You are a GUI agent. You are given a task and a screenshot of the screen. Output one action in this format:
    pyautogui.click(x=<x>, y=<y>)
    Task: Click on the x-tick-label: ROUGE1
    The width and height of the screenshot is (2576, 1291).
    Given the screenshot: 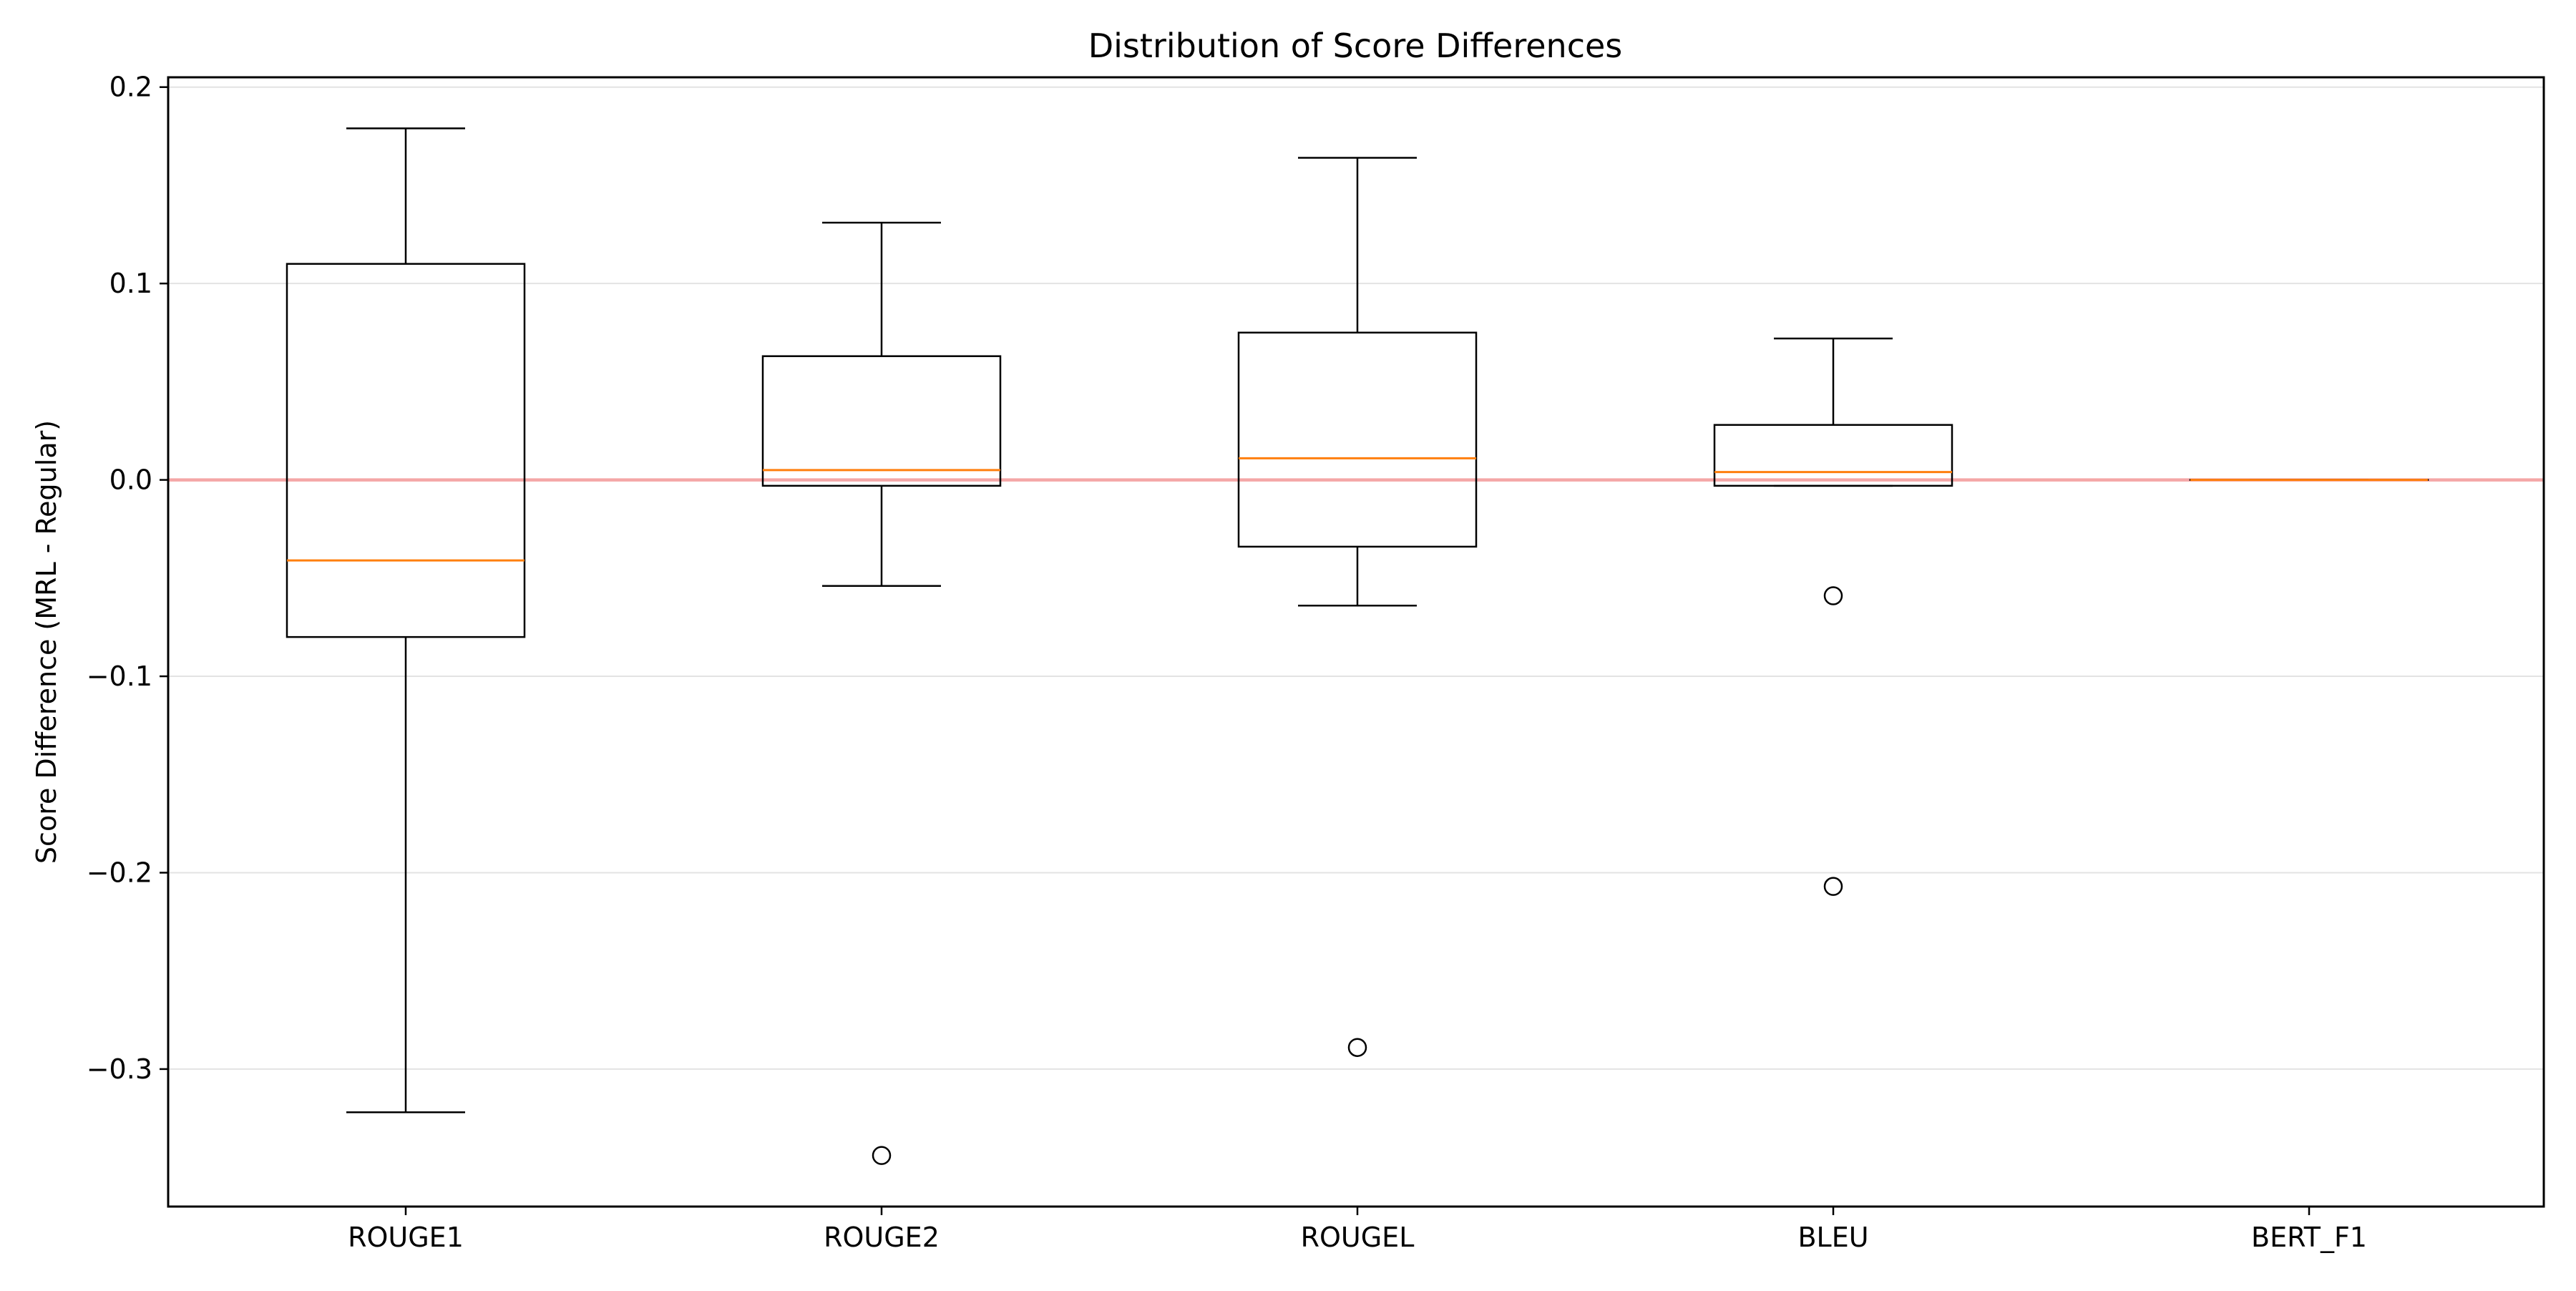 What is the action you would take?
    pyautogui.click(x=406, y=1237)
    